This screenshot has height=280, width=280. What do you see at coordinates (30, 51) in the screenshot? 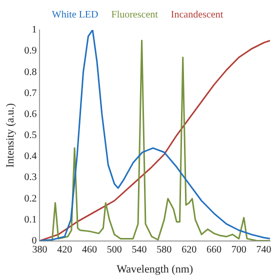
I see `y-tick-label: 0.9` at bounding box center [30, 51].